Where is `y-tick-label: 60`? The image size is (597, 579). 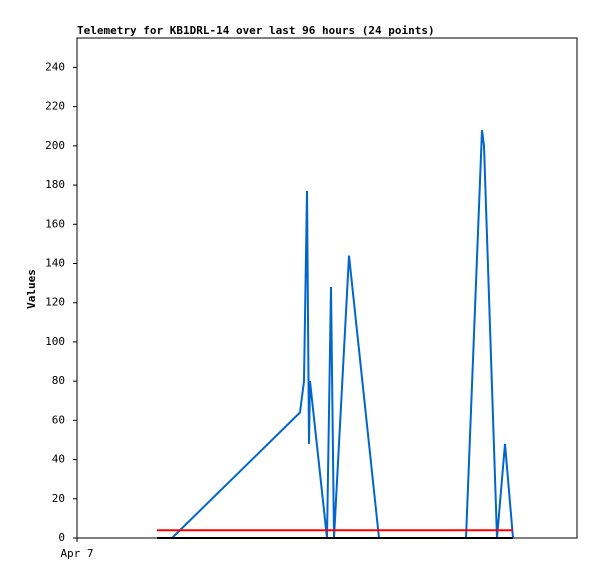 y-tick-label: 60 is located at coordinates (58, 419).